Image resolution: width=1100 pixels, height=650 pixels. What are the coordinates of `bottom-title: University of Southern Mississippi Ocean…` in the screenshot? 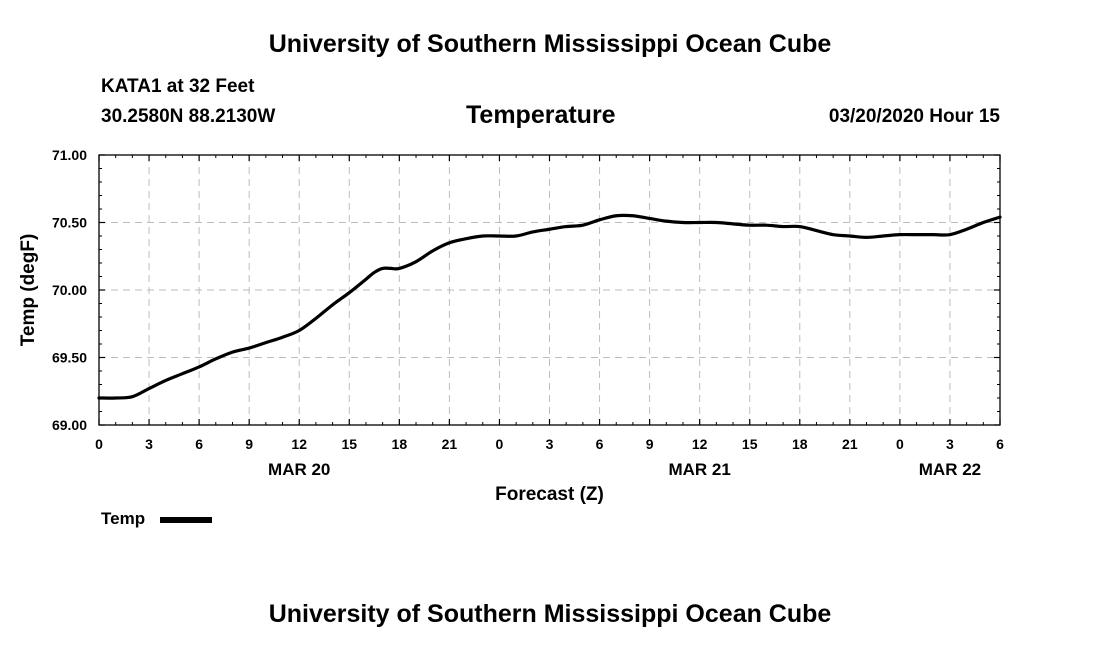 It's located at (550, 614).